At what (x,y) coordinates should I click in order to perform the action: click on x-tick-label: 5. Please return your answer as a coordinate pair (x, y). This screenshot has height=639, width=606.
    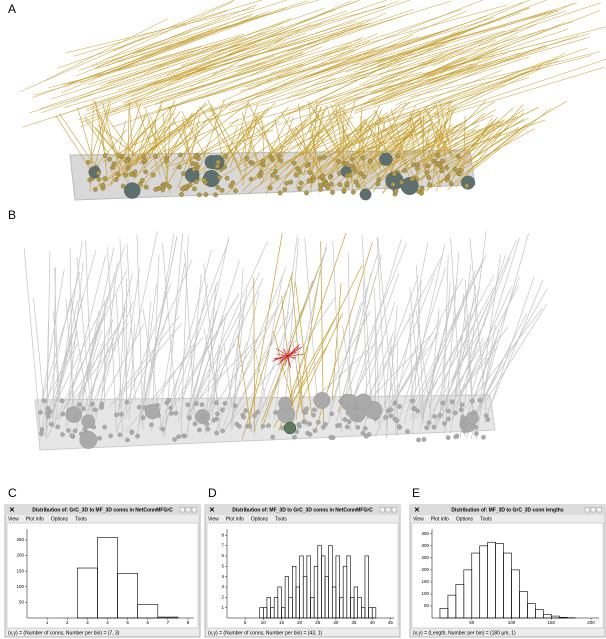
    Looking at the image, I should click on (127, 622).